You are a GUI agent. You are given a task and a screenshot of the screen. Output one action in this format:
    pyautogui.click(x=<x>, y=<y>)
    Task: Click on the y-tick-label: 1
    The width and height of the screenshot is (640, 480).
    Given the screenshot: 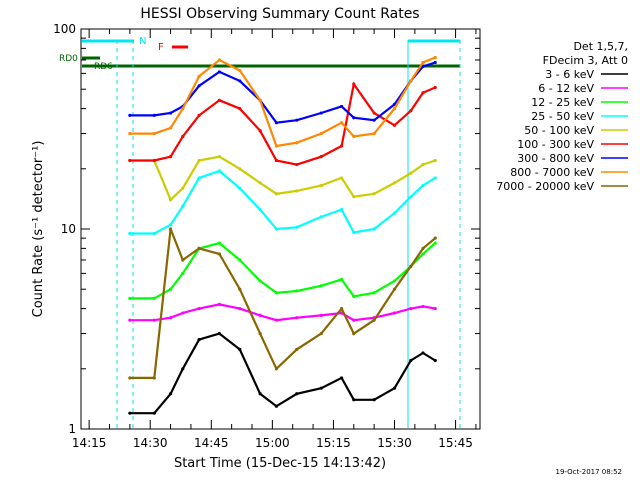 What is the action you would take?
    pyautogui.click(x=72, y=429)
    